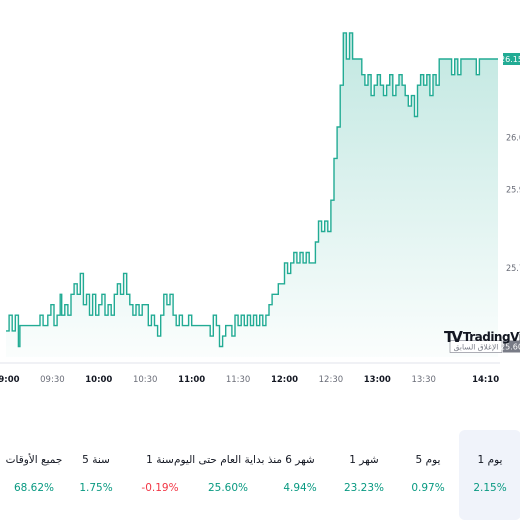 The image size is (520, 520). Describe the element at coordinates (34, 460) in the screenshot. I see `period-label: جميع الأوقات` at that location.